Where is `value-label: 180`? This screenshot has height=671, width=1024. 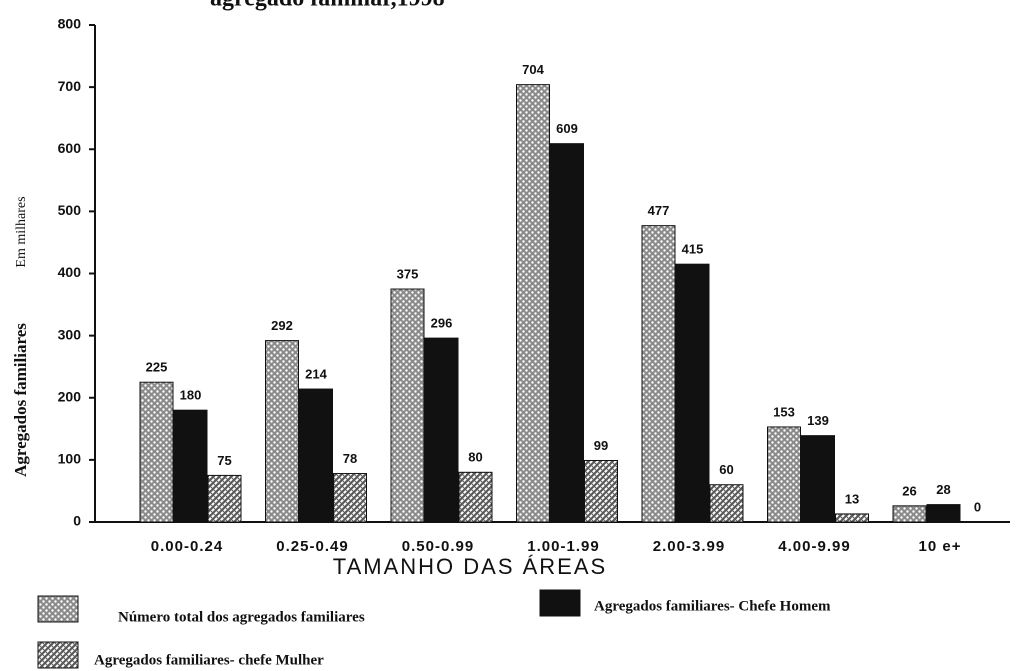 value-label: 180 is located at coordinates (191, 395).